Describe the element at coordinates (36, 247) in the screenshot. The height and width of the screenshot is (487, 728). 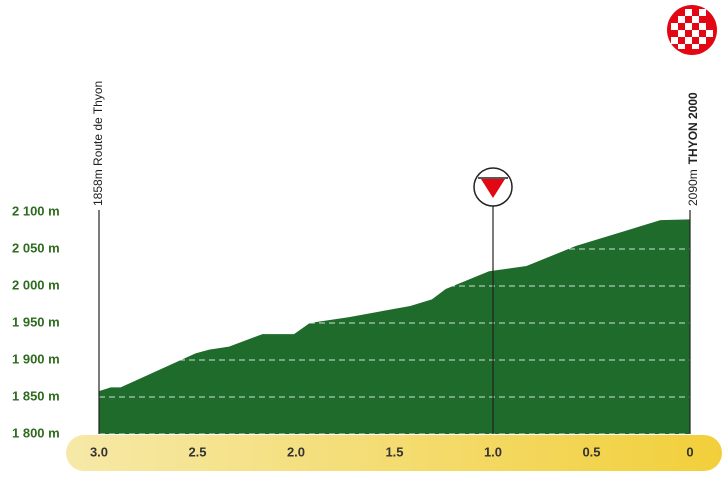
I see `y-tick-label: 2 050 m` at that location.